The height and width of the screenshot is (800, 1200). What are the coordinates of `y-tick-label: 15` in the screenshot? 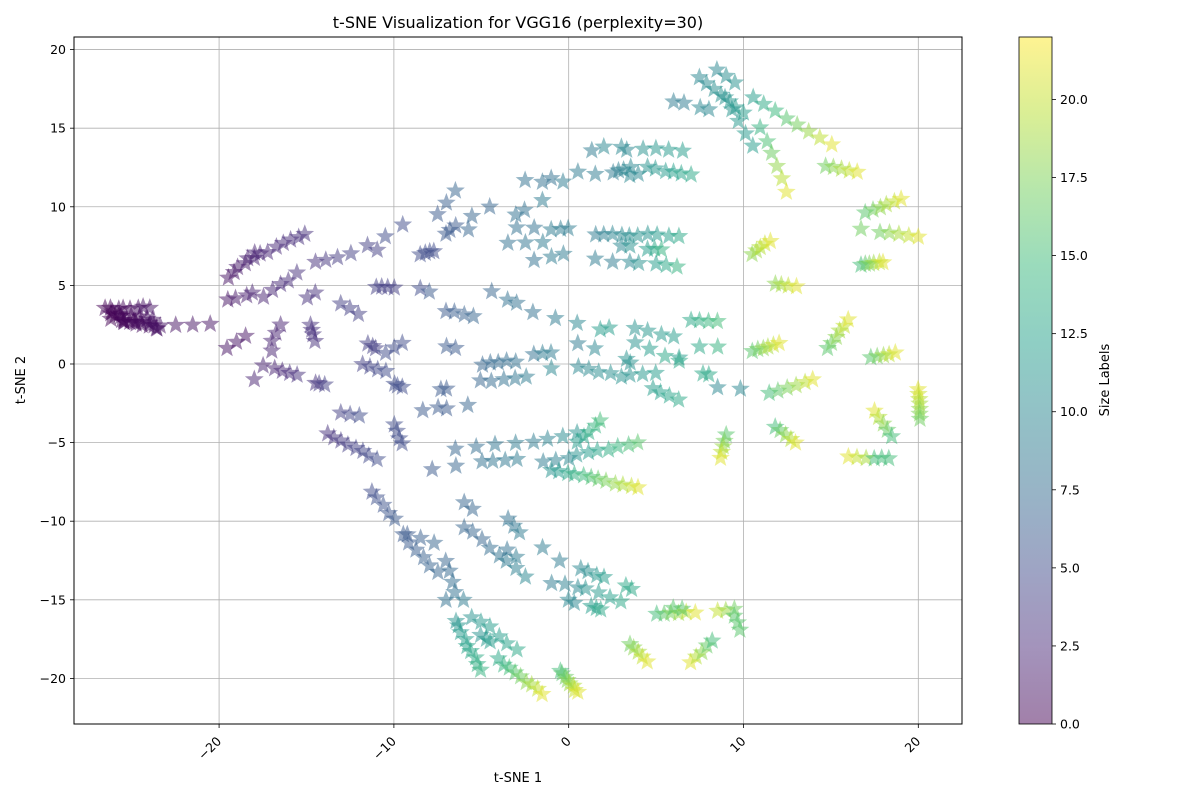 It's located at (58, 128).